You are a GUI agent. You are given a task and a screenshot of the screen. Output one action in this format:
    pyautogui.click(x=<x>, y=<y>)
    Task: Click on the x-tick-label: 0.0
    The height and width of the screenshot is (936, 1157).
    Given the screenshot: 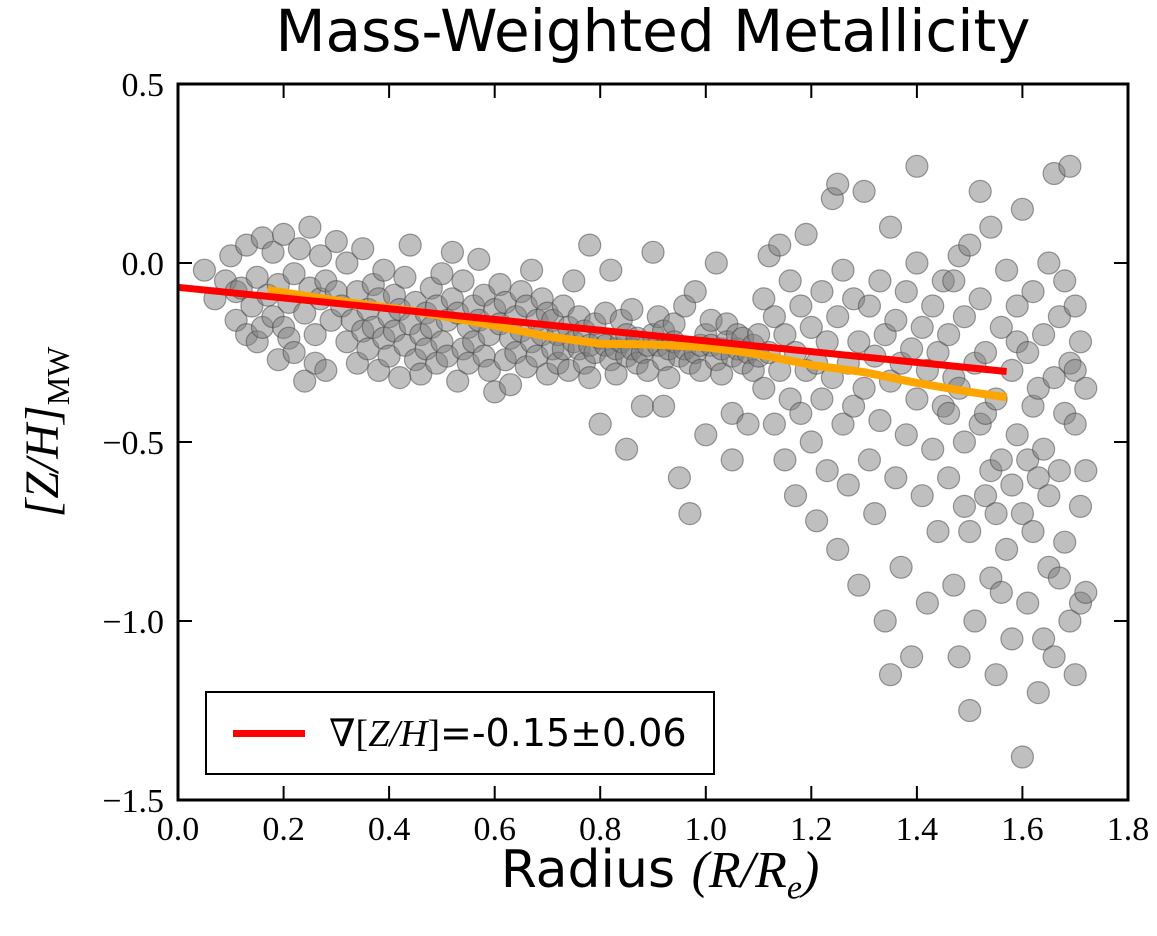 What is the action you would take?
    pyautogui.click(x=178, y=829)
    